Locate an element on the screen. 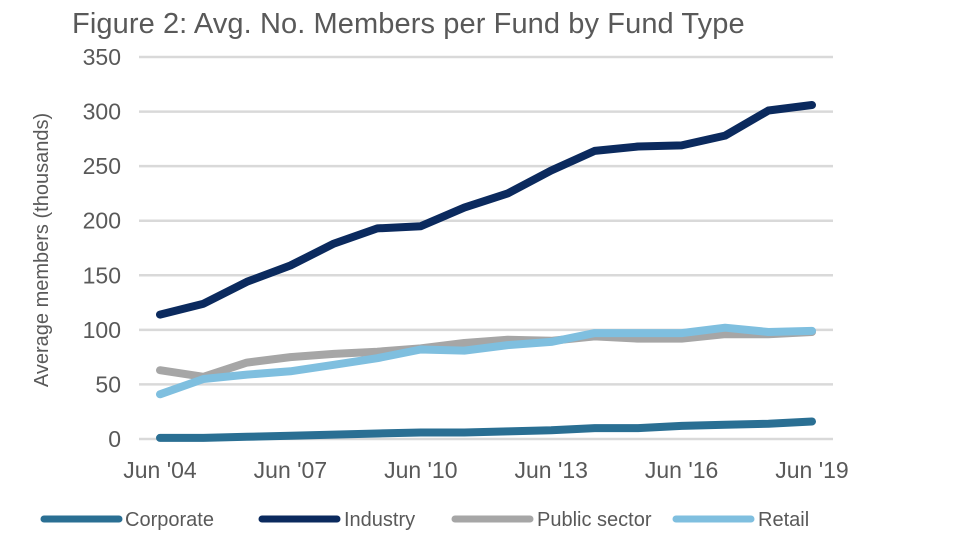  legend-item-industry: Industry is located at coordinates (336, 520).